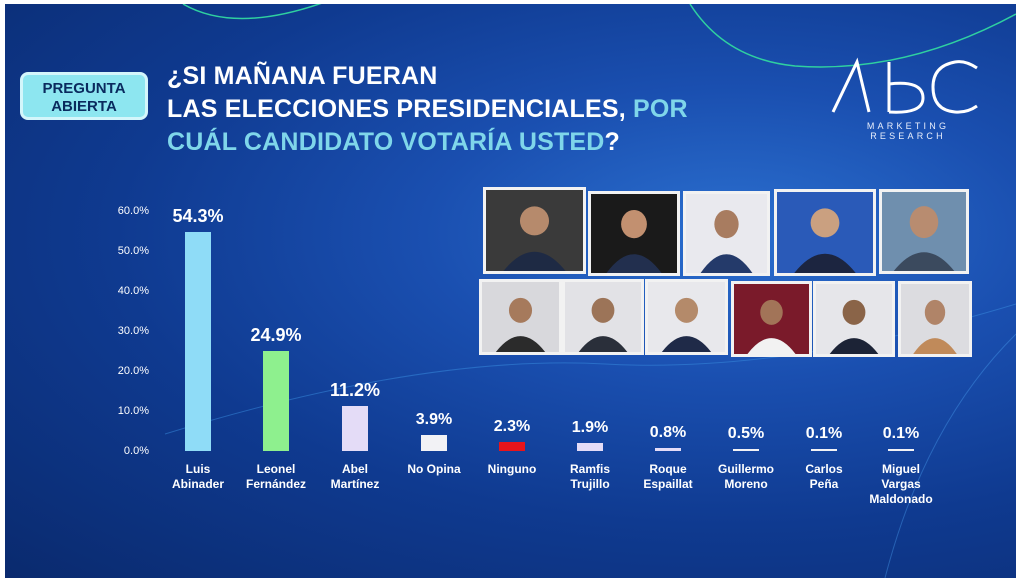  I want to click on category-label-line: Vargas, so click(901, 484).